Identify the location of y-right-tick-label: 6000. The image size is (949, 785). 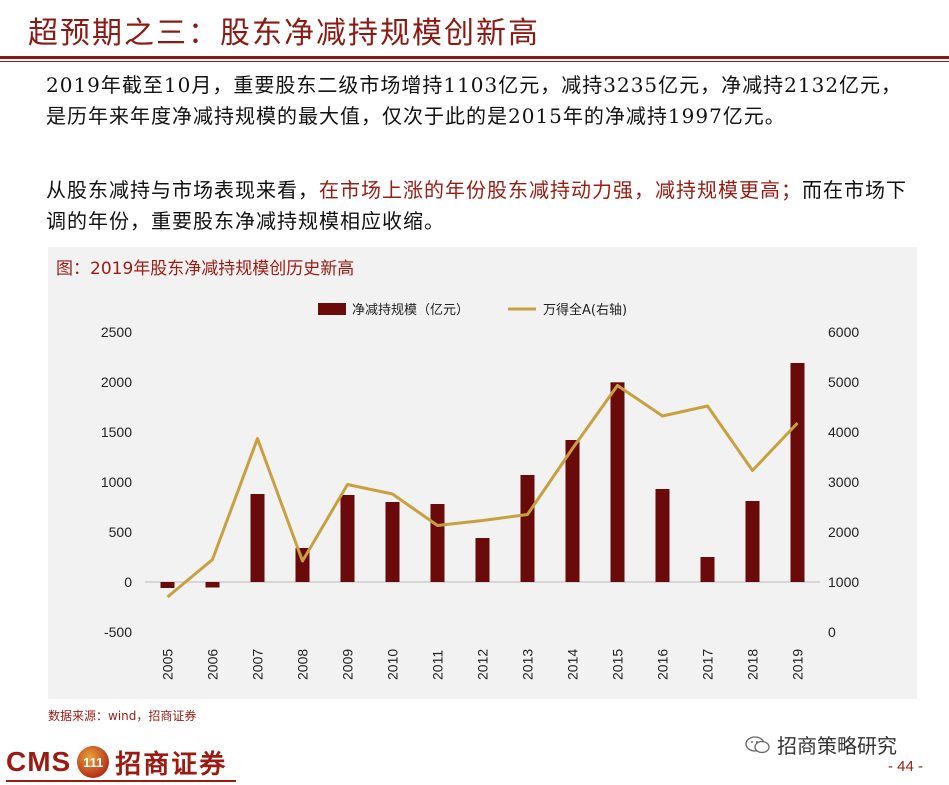
(843, 332).